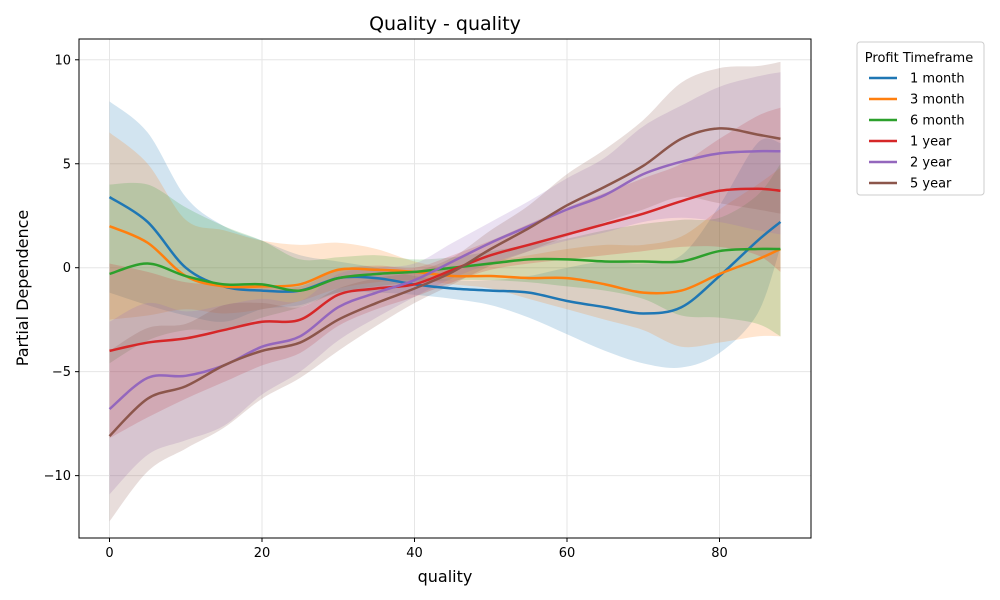 This screenshot has height=600, width=1000. Describe the element at coordinates (22, 288) in the screenshot. I see `y-axis-title: Partial Dependence` at that location.